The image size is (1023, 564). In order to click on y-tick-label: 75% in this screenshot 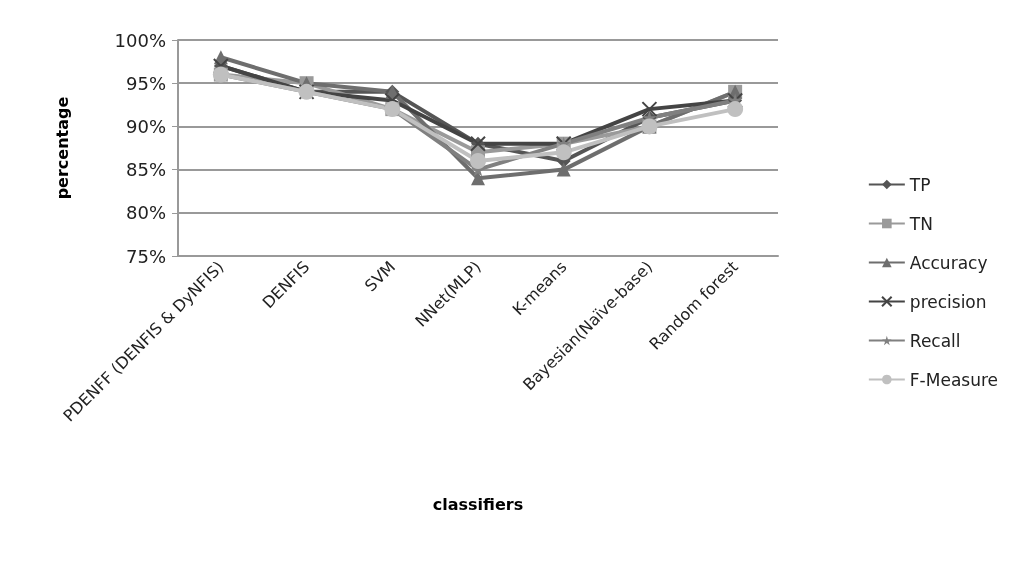, I will do `click(145, 256)`.